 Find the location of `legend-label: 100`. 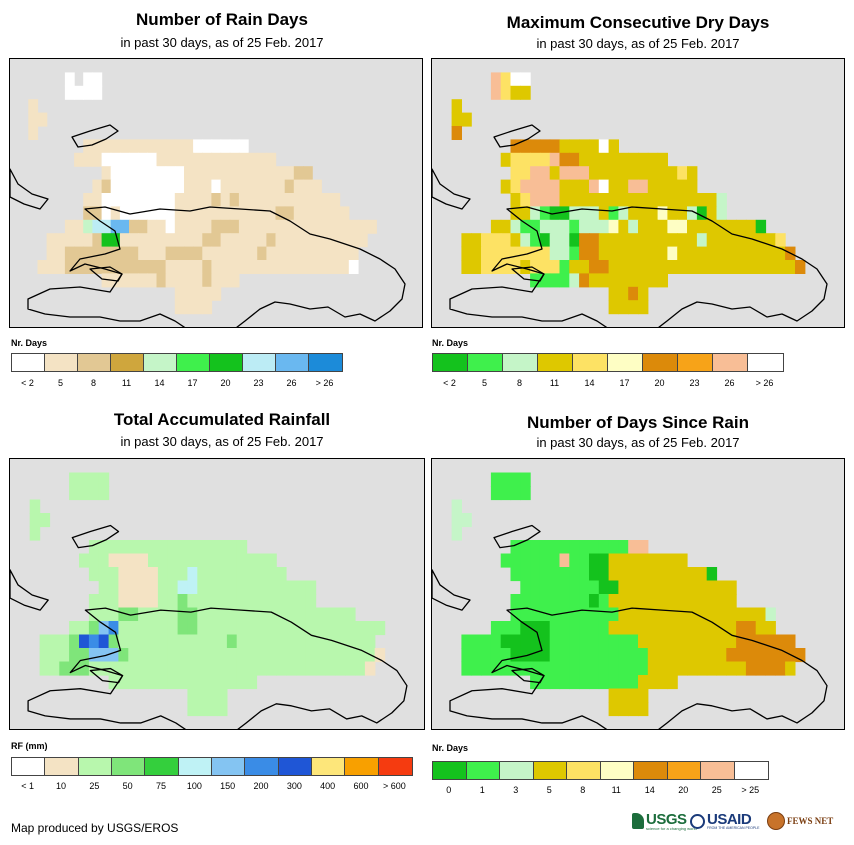

legend-label: 100 is located at coordinates (194, 786).